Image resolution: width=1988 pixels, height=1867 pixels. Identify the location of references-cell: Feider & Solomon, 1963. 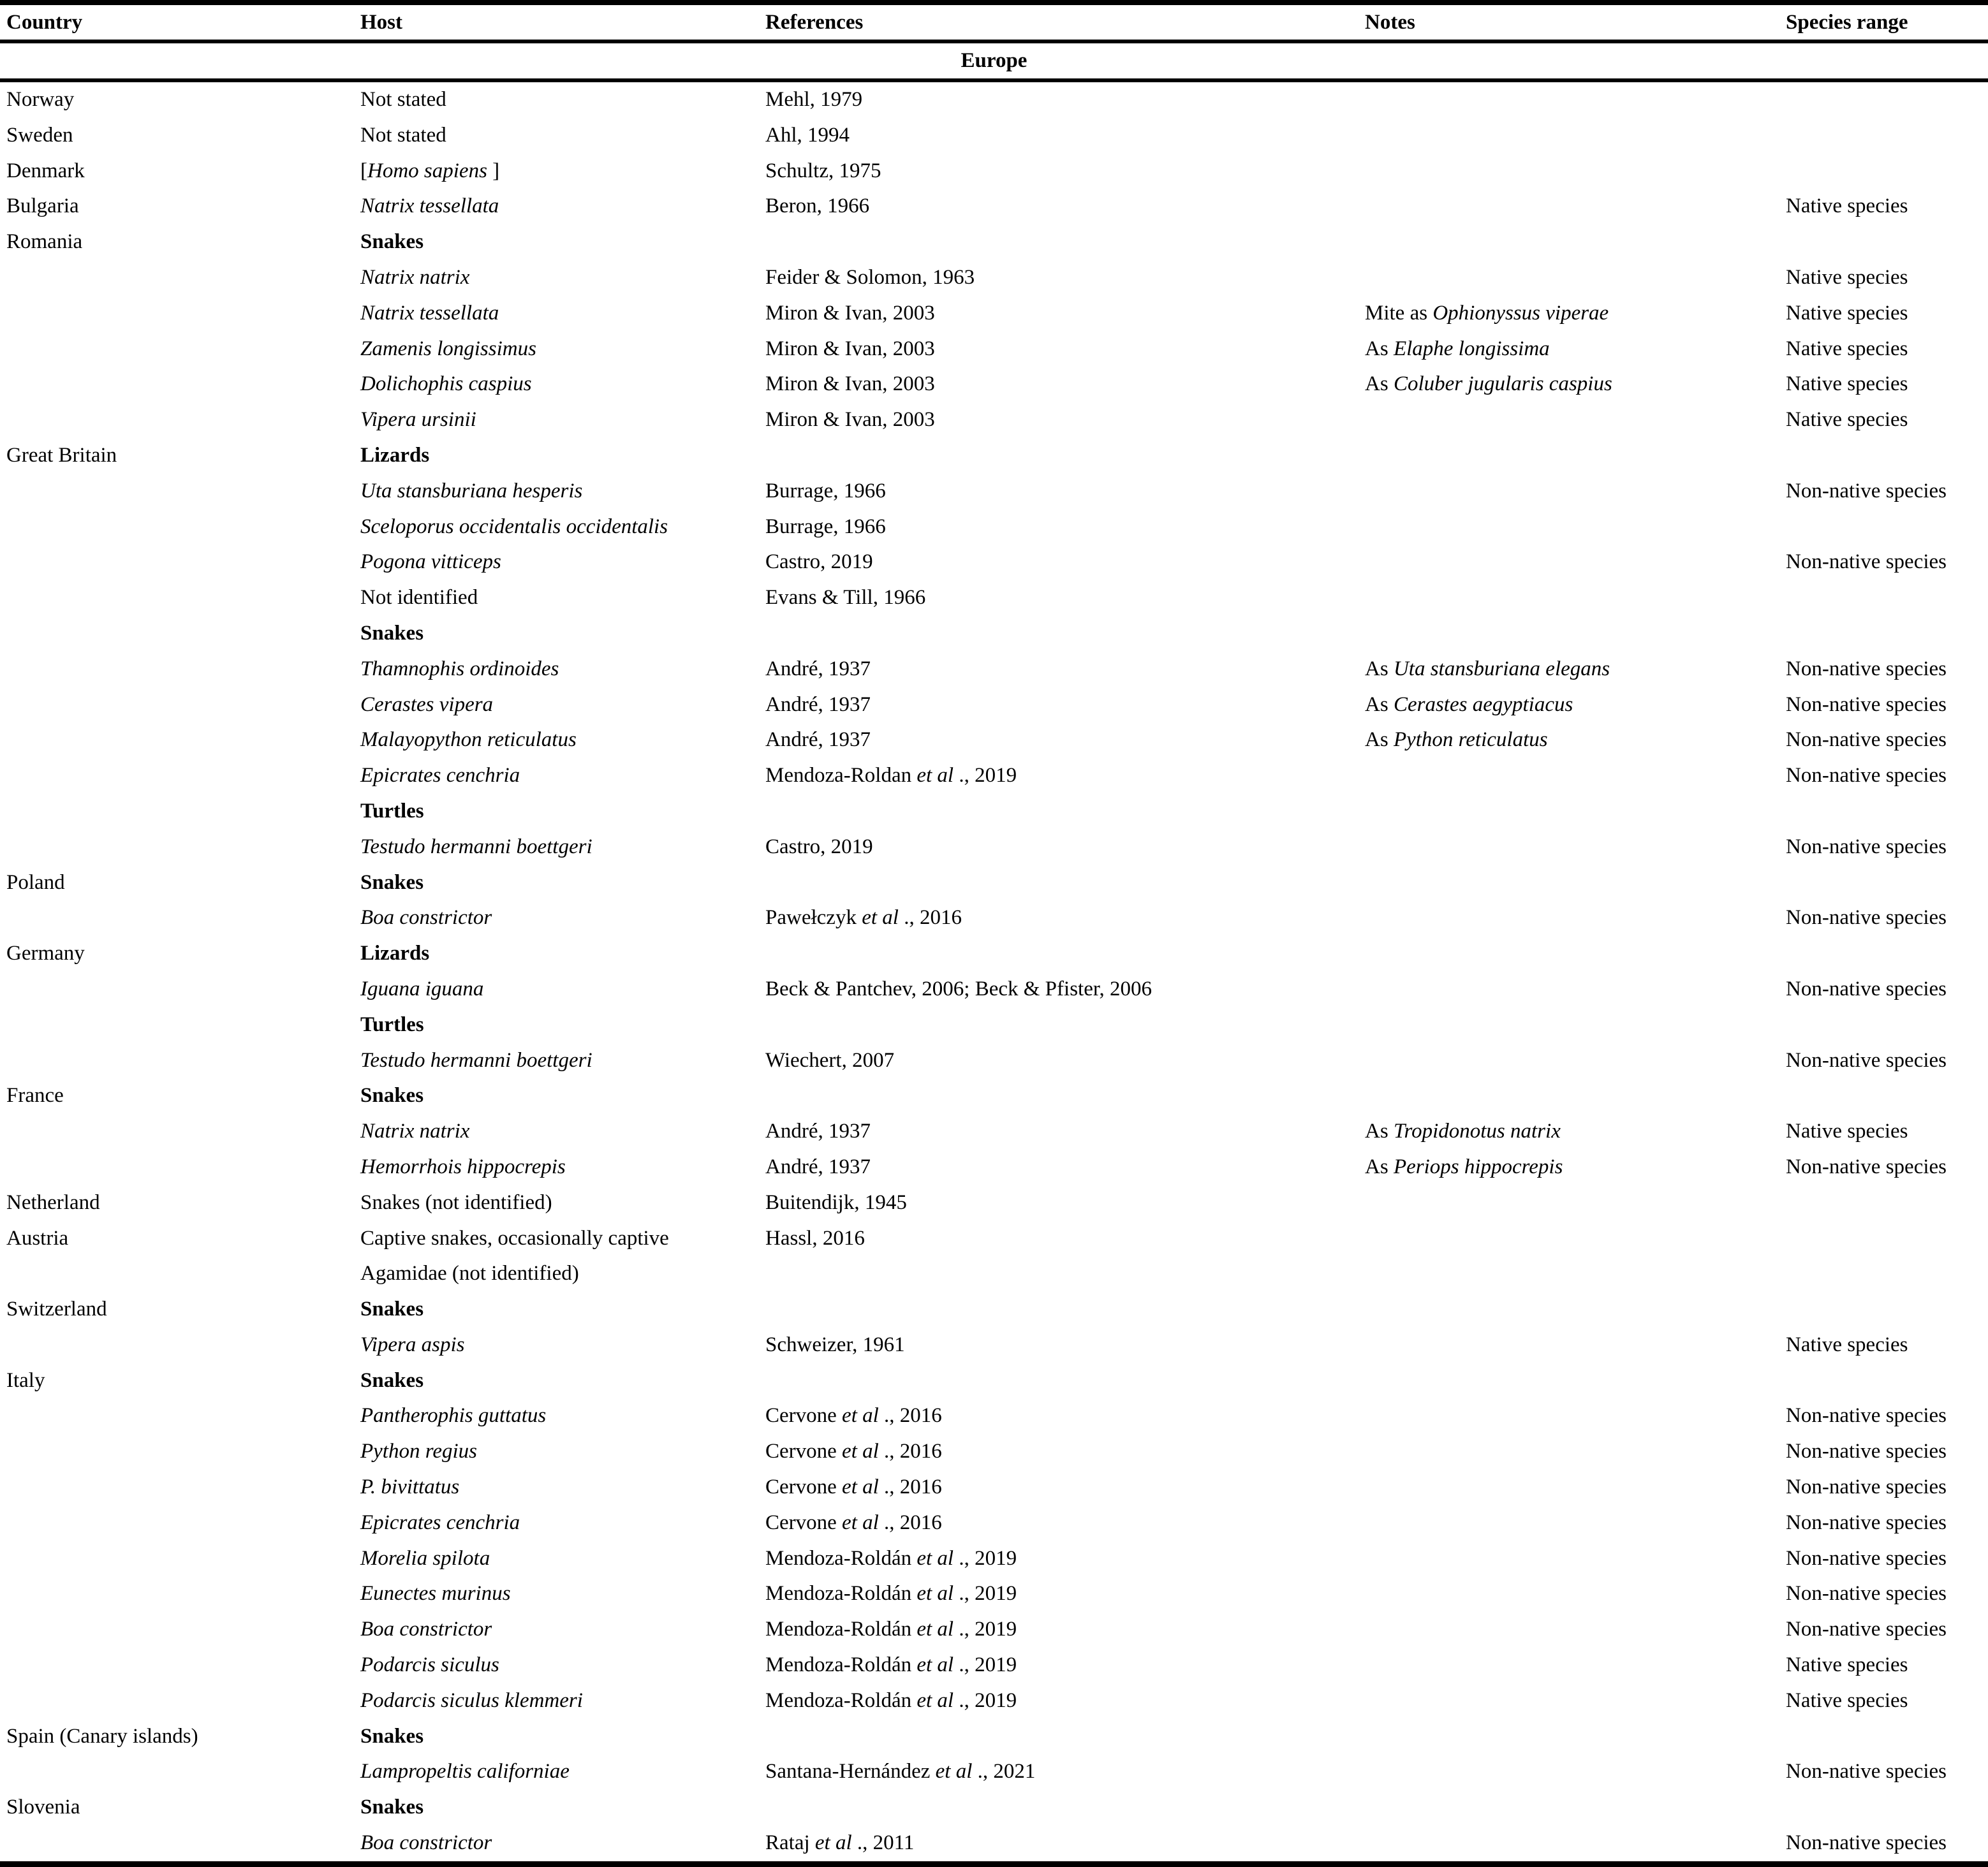
(870, 277).